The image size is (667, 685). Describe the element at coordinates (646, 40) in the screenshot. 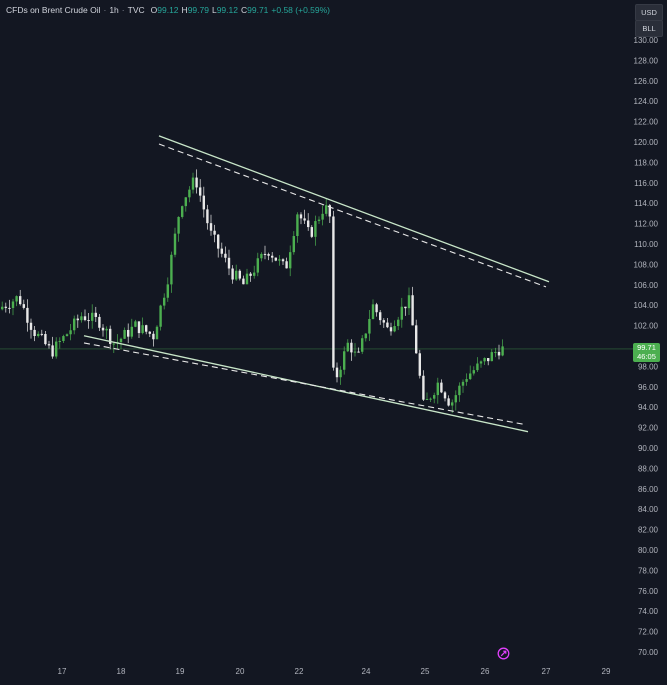

I see `y-tick-label: 130.00` at that location.